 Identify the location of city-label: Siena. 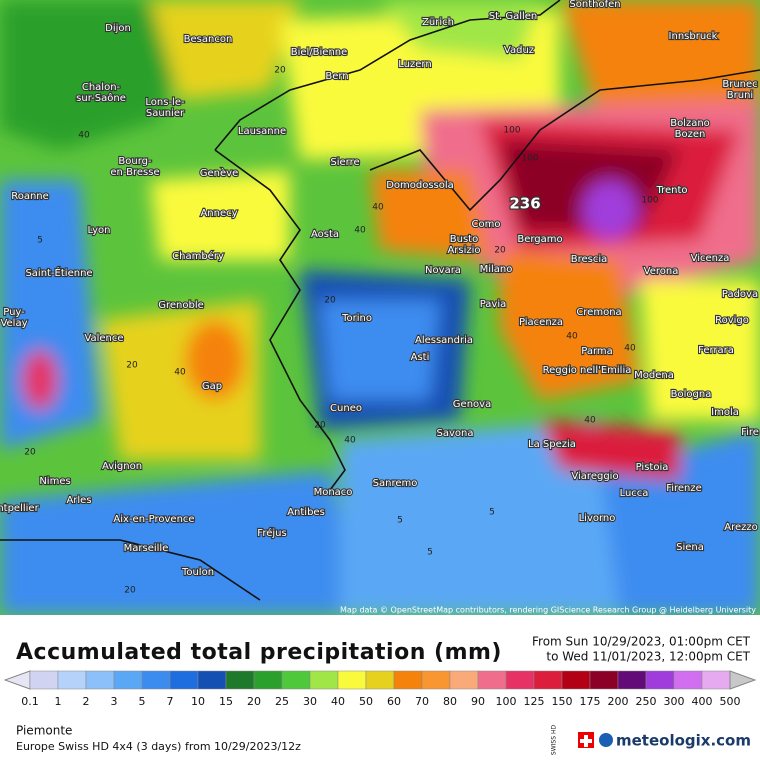
(690, 547).